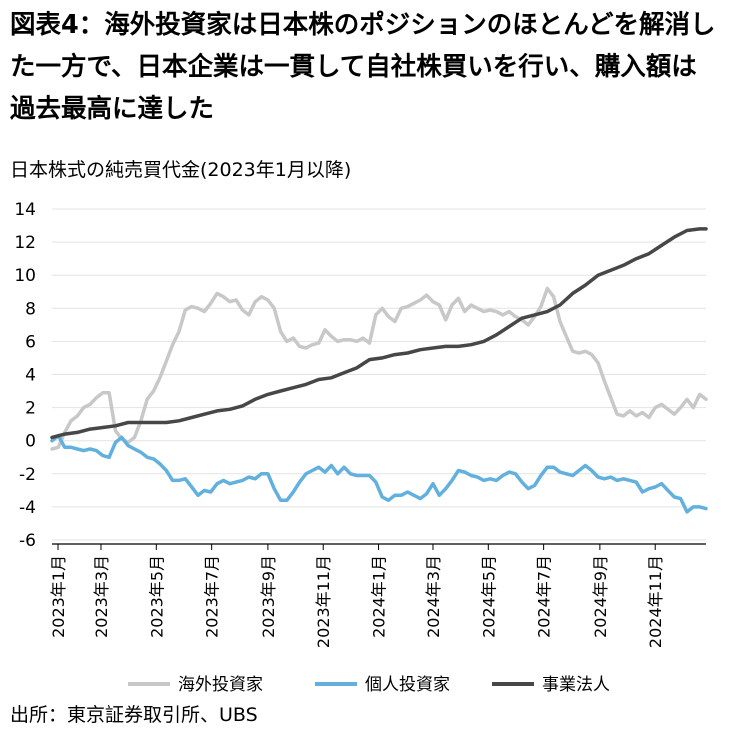 The image size is (730, 742). I want to click on series-line, so click(379, 473).